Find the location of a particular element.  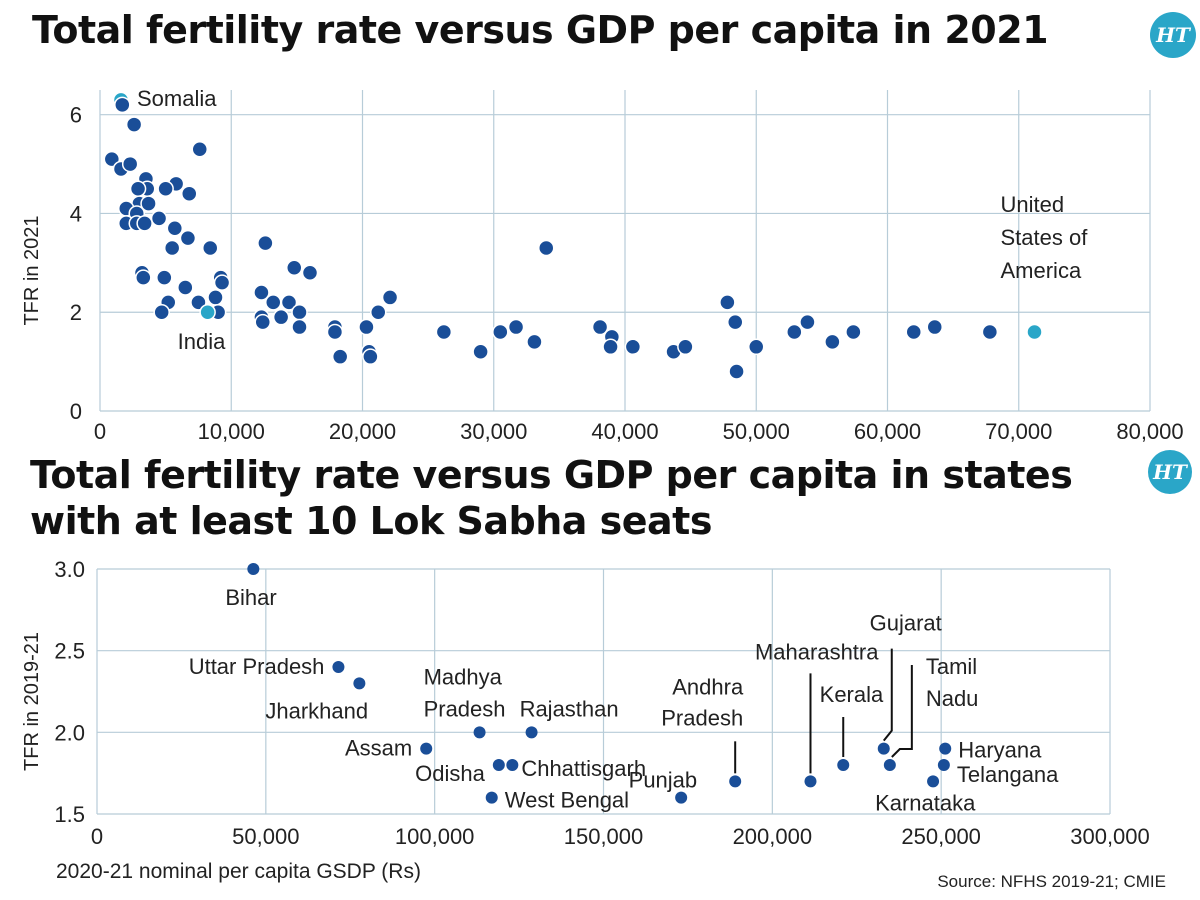

point-chhattisgarh is located at coordinates (512, 765).